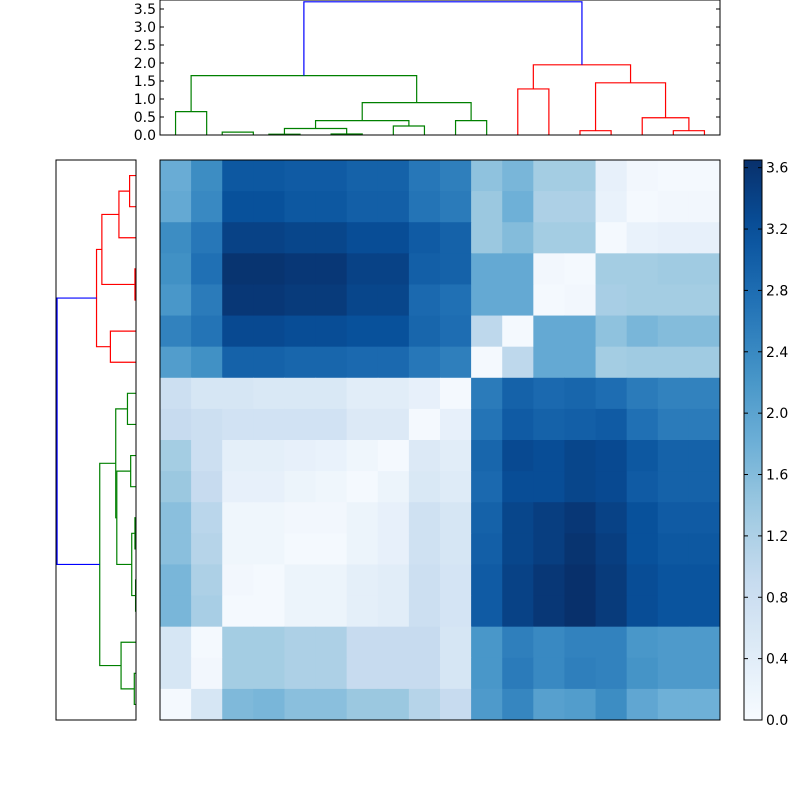 Image resolution: width=800 pixels, height=800 pixels. Describe the element at coordinates (487, 176) in the screenshot. I see `heatmap-cell-r0-c10` at that location.